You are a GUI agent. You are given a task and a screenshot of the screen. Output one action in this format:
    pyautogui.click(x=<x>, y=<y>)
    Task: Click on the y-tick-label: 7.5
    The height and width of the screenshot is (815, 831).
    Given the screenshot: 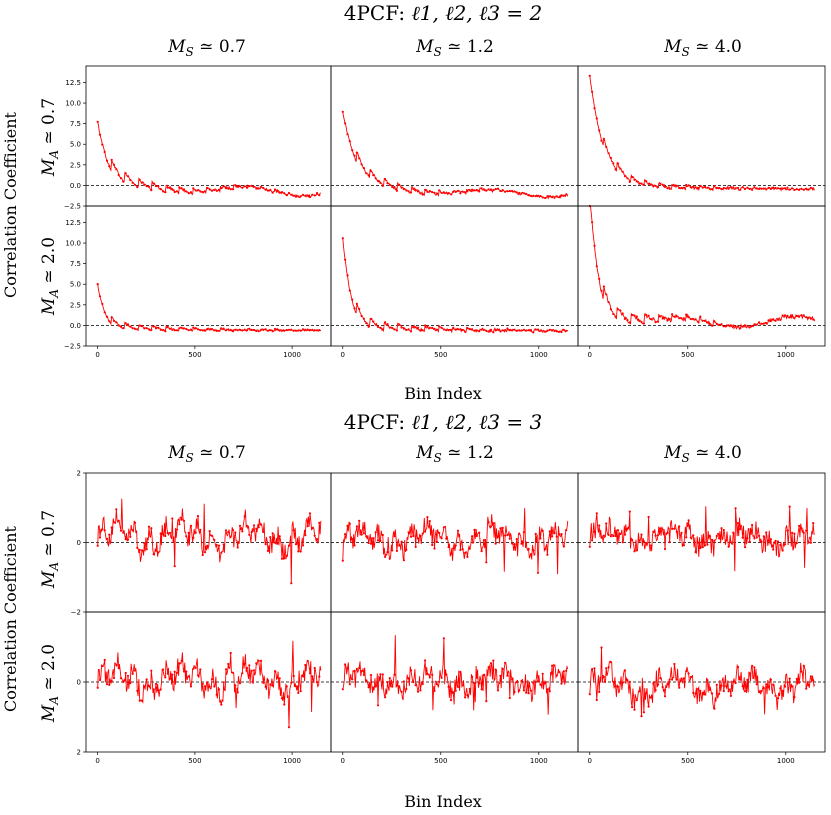 What is the action you would take?
    pyautogui.click(x=75, y=264)
    